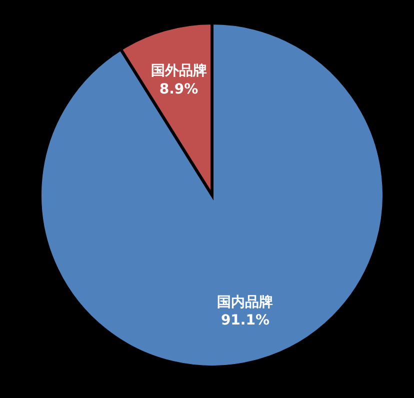 Image resolution: width=414 pixels, height=398 pixels. I want to click on data-label: 91.1%, so click(245, 320).